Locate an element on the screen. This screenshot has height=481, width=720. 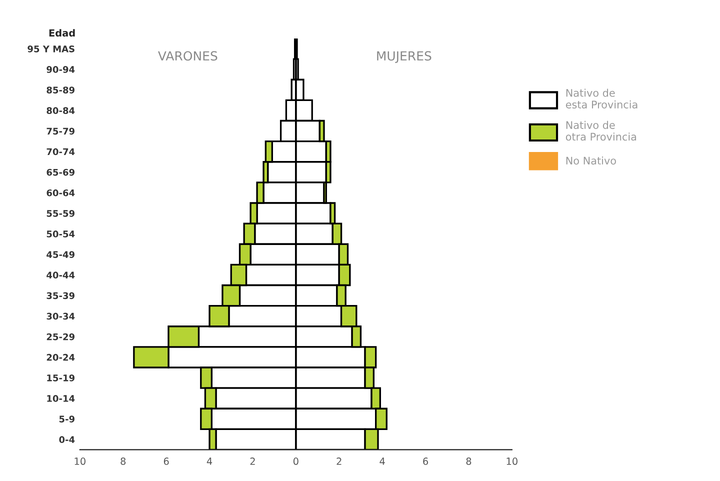
y-tick-label: 35-39 is located at coordinates (60, 296).